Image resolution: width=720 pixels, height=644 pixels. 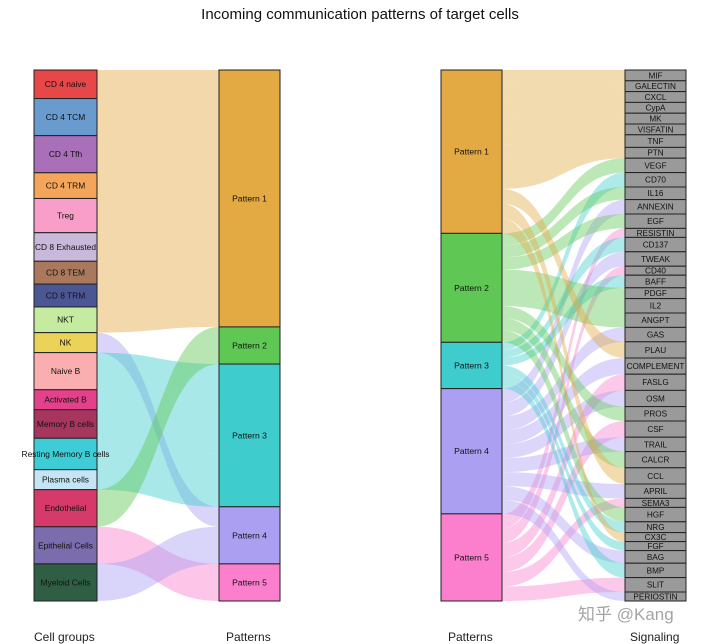 I want to click on pattern-label: Pattern 3, so click(x=471, y=365).